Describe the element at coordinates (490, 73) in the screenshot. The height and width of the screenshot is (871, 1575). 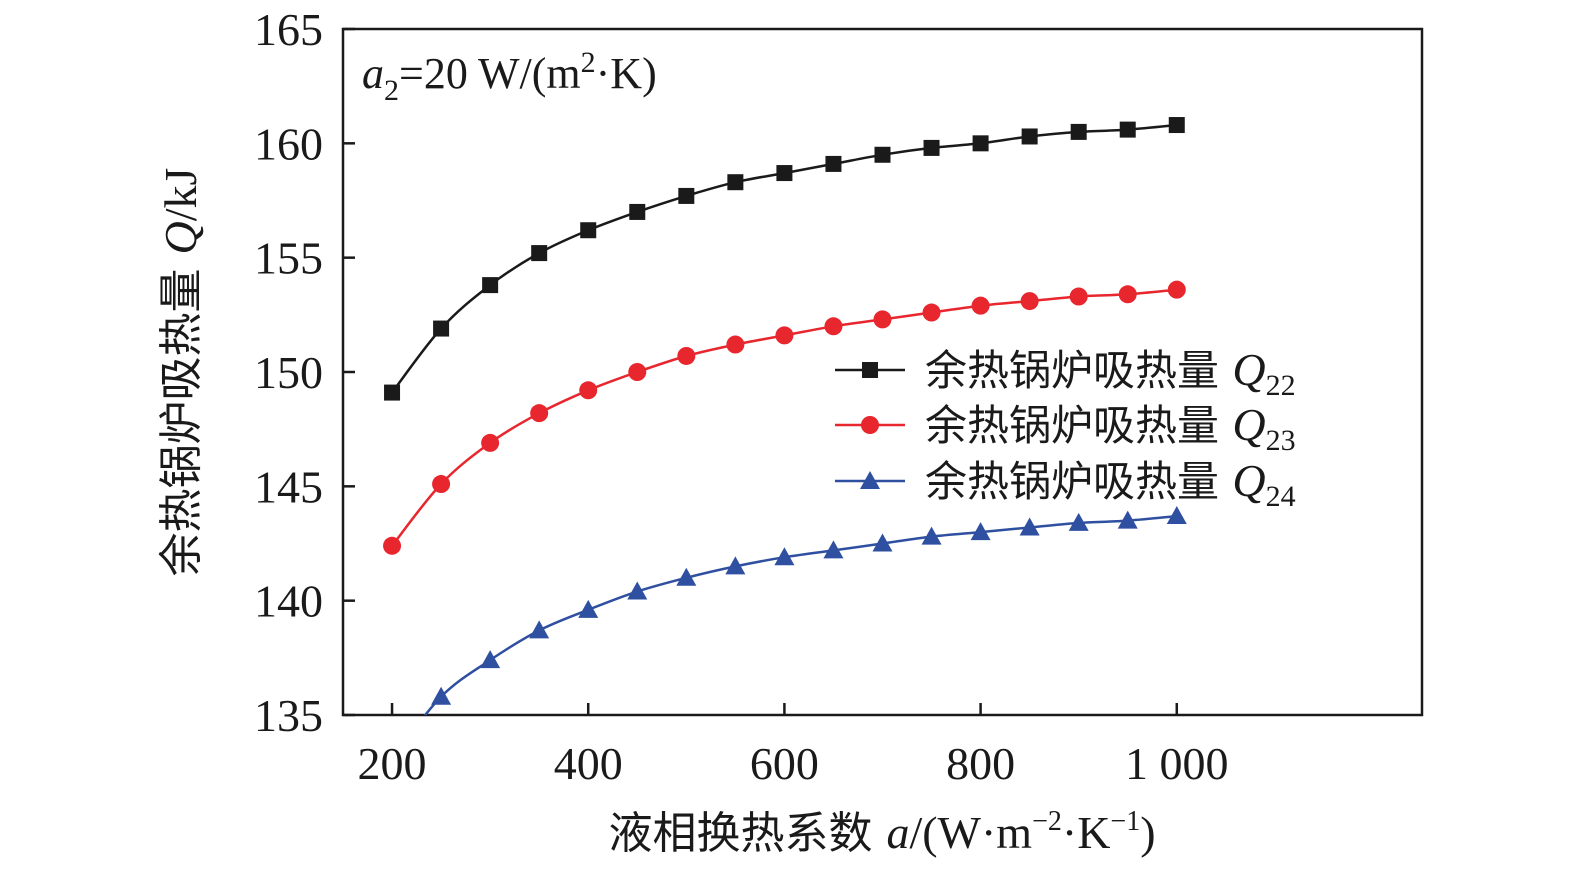
I see `annotation-text: =20 W/(m` at that location.